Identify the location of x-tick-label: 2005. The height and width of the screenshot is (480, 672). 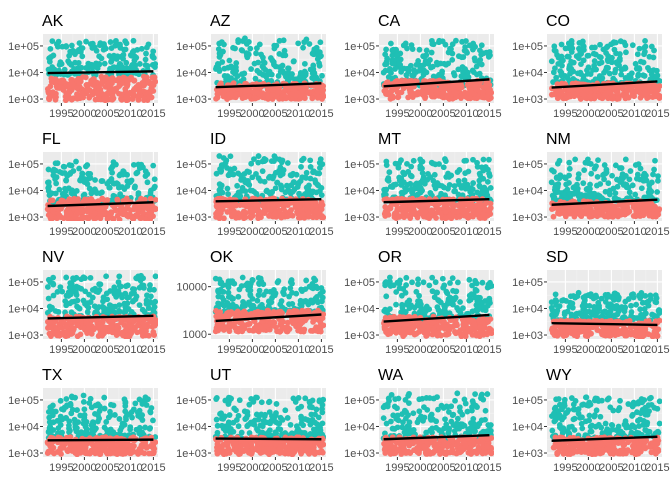
(611, 114).